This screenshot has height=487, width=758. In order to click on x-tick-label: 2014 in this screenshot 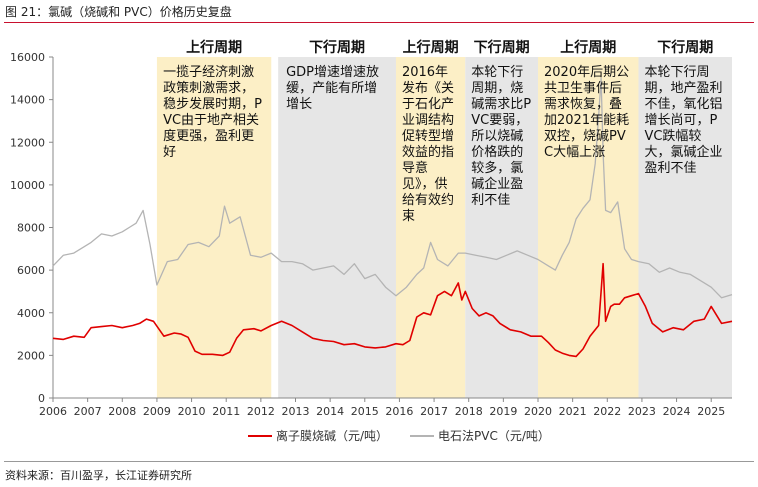, I will do `click(330, 411)`.